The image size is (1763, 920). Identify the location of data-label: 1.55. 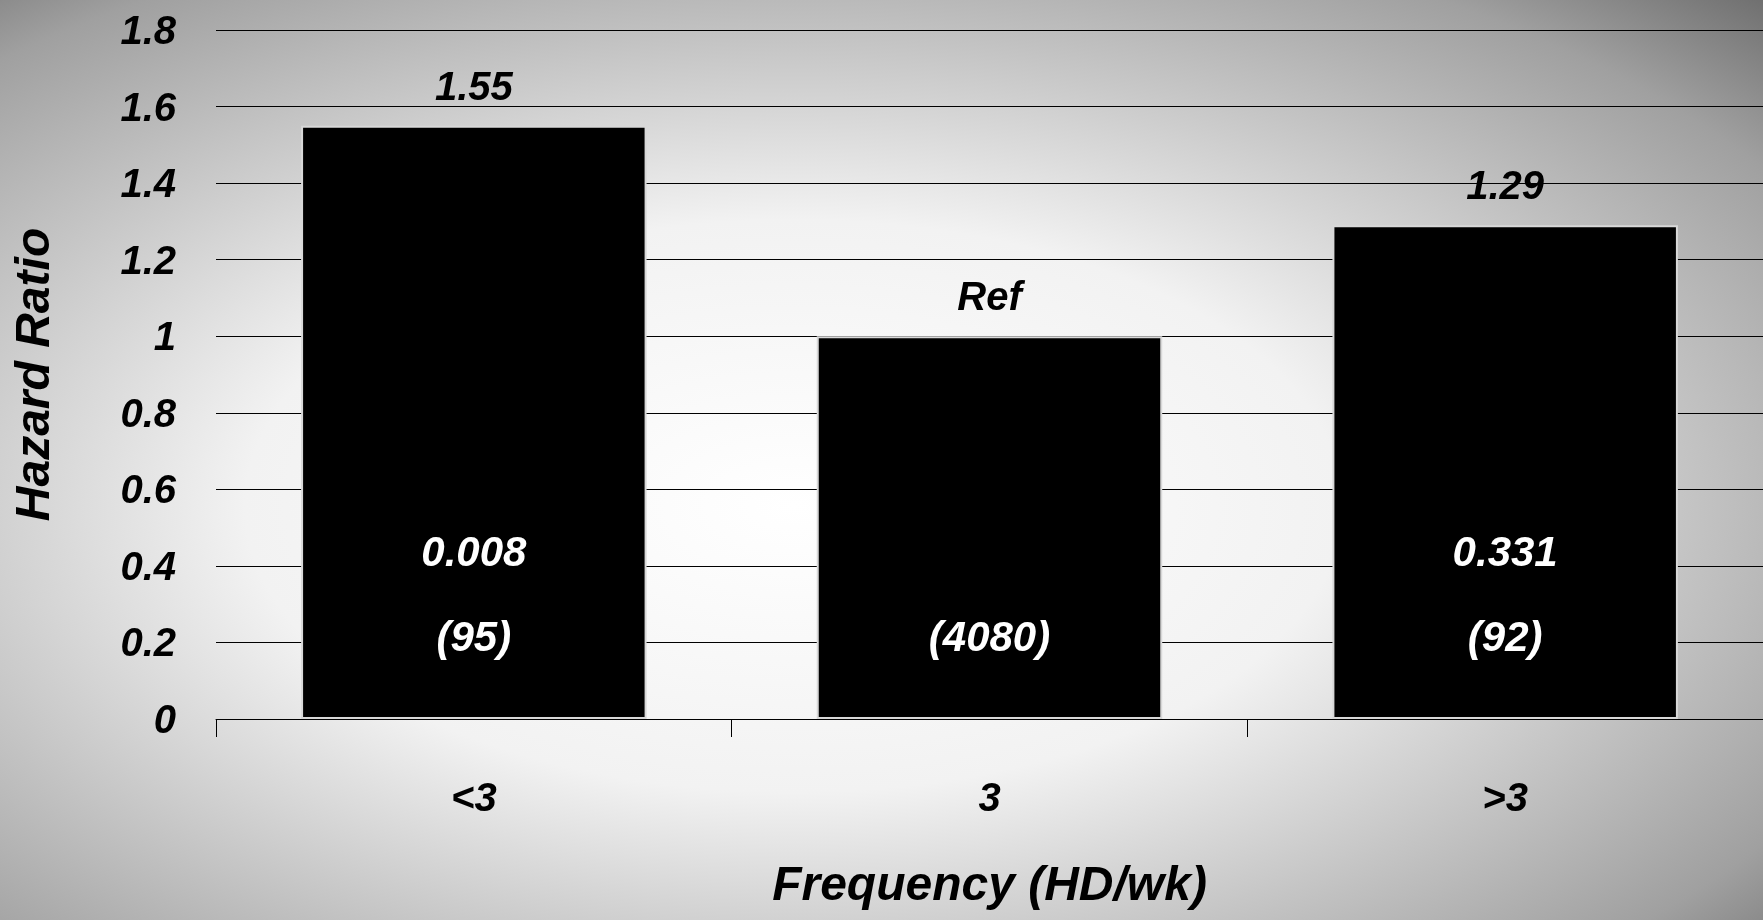
(474, 85).